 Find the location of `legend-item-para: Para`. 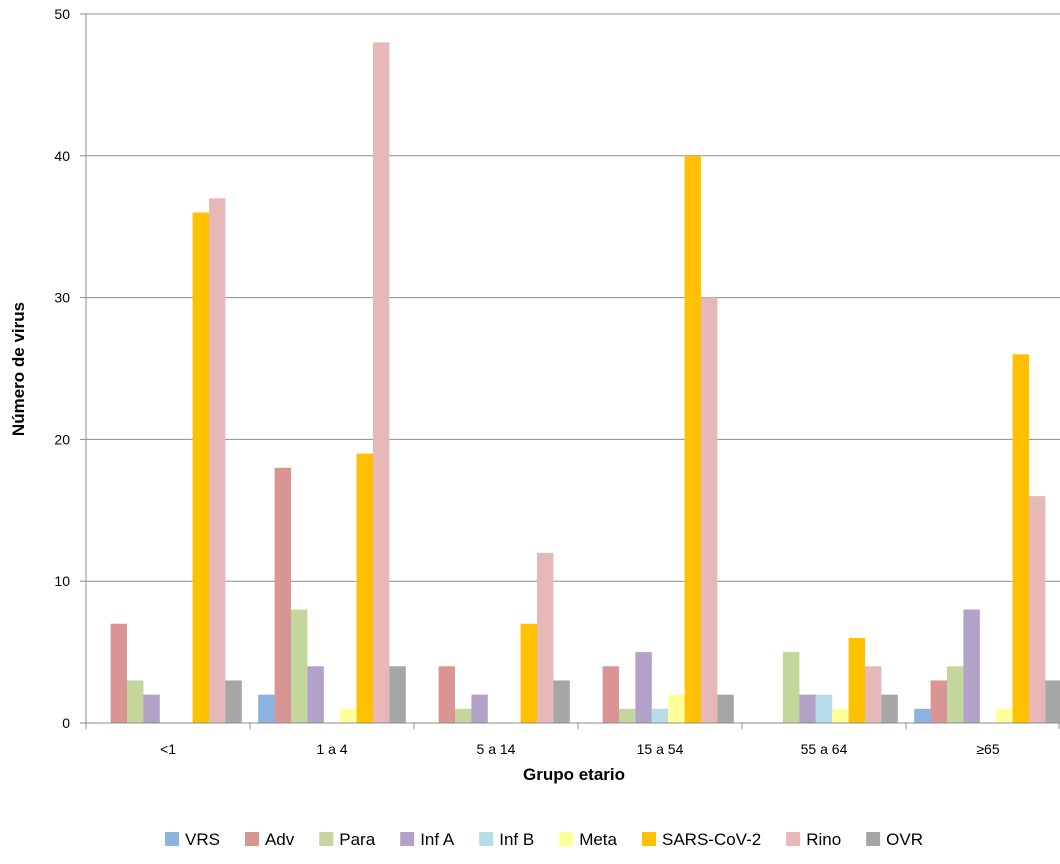

legend-item-para: Para is located at coordinates (347, 839).